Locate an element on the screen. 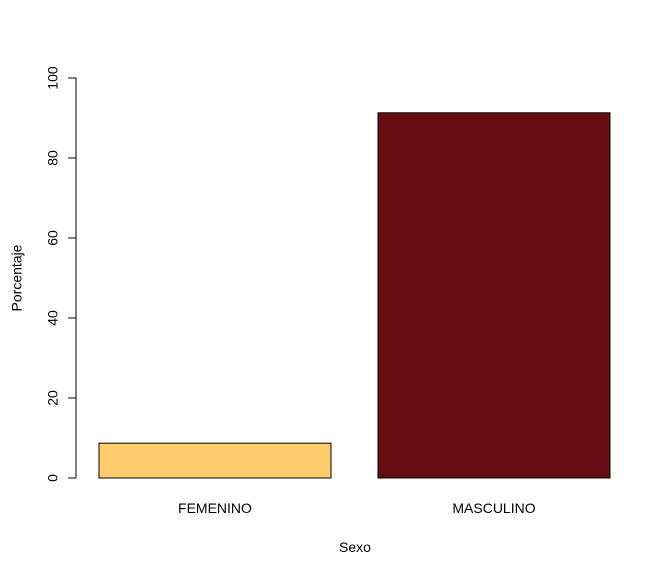 The height and width of the screenshot is (576, 672). x-tick-label: MASCULINO is located at coordinates (493, 508).